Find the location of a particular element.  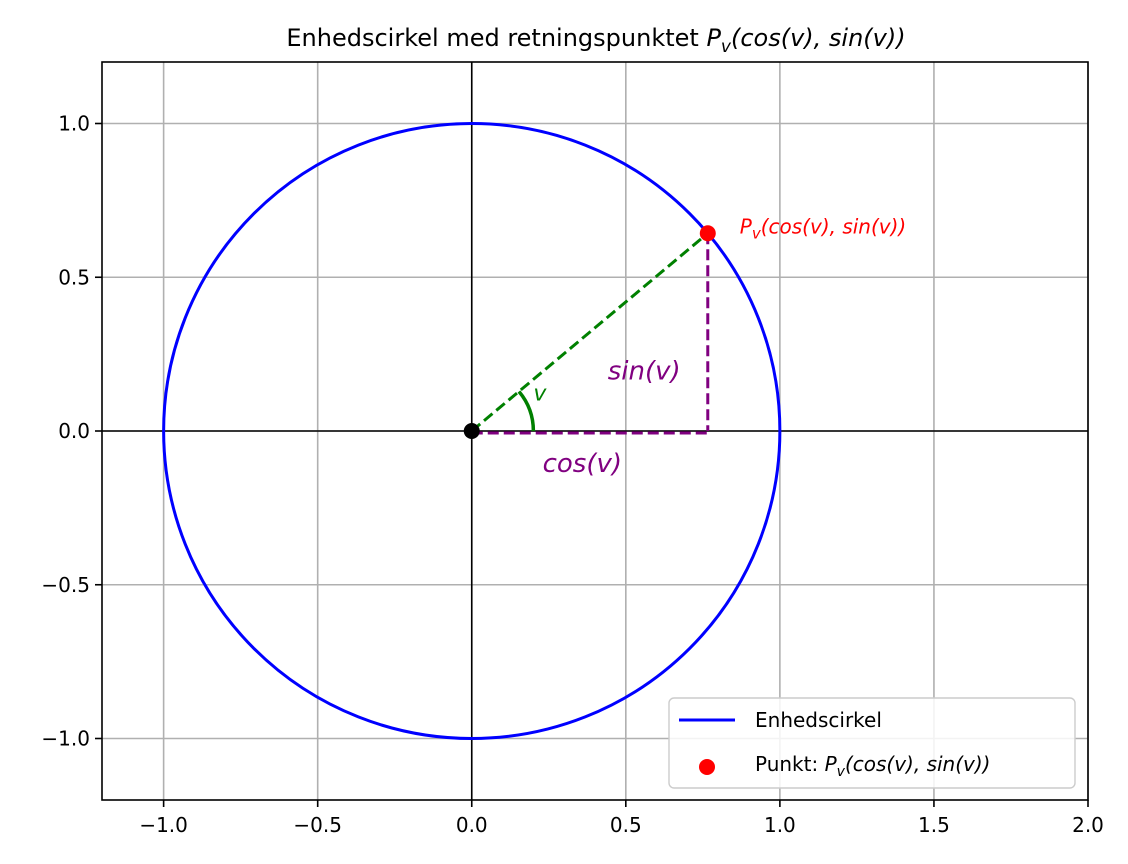

cos-label: cos(v) is located at coordinates (582, 464).